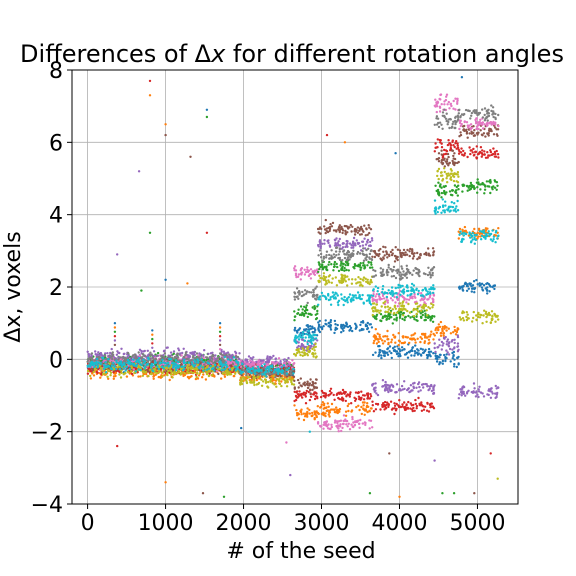 The image size is (576, 576). I want to click on data-series, so click(305, 413).